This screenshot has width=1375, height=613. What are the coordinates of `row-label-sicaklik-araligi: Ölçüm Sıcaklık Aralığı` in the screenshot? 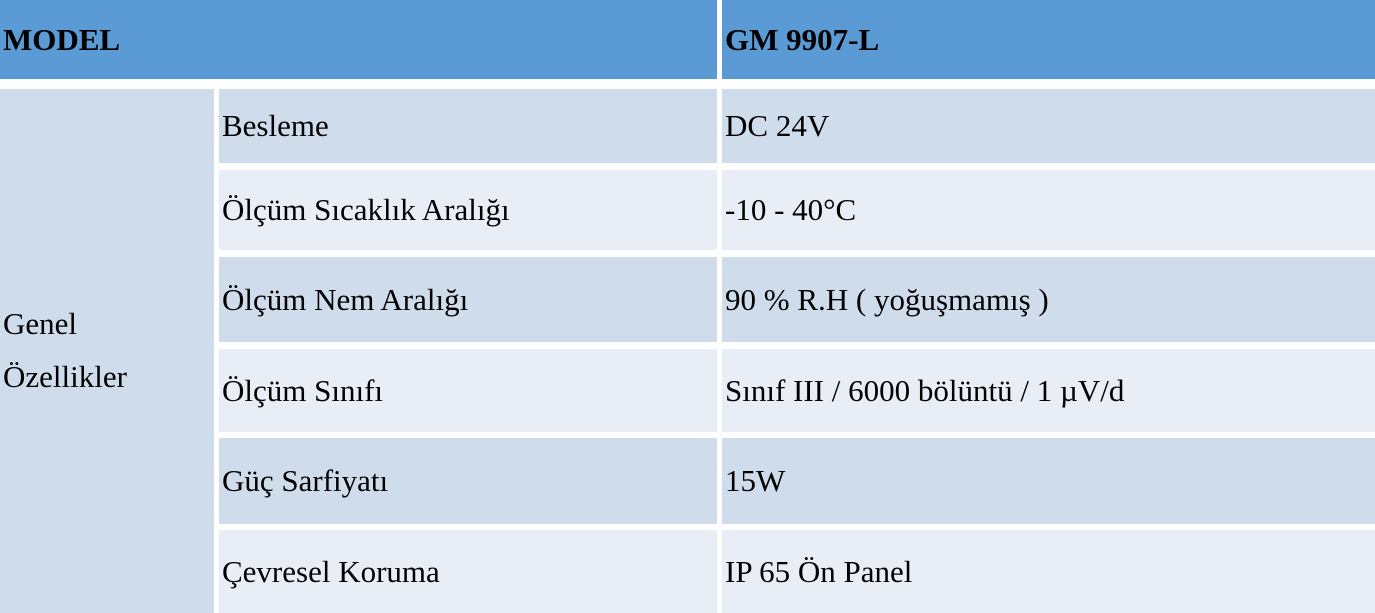 It's located at (468, 210).